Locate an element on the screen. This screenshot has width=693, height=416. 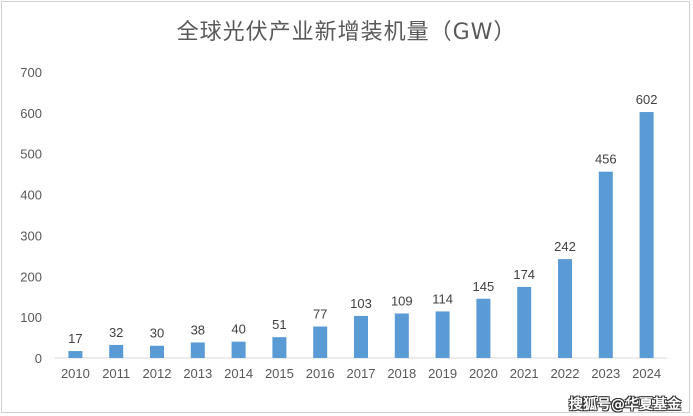
data-label: 38 is located at coordinates (198, 329).